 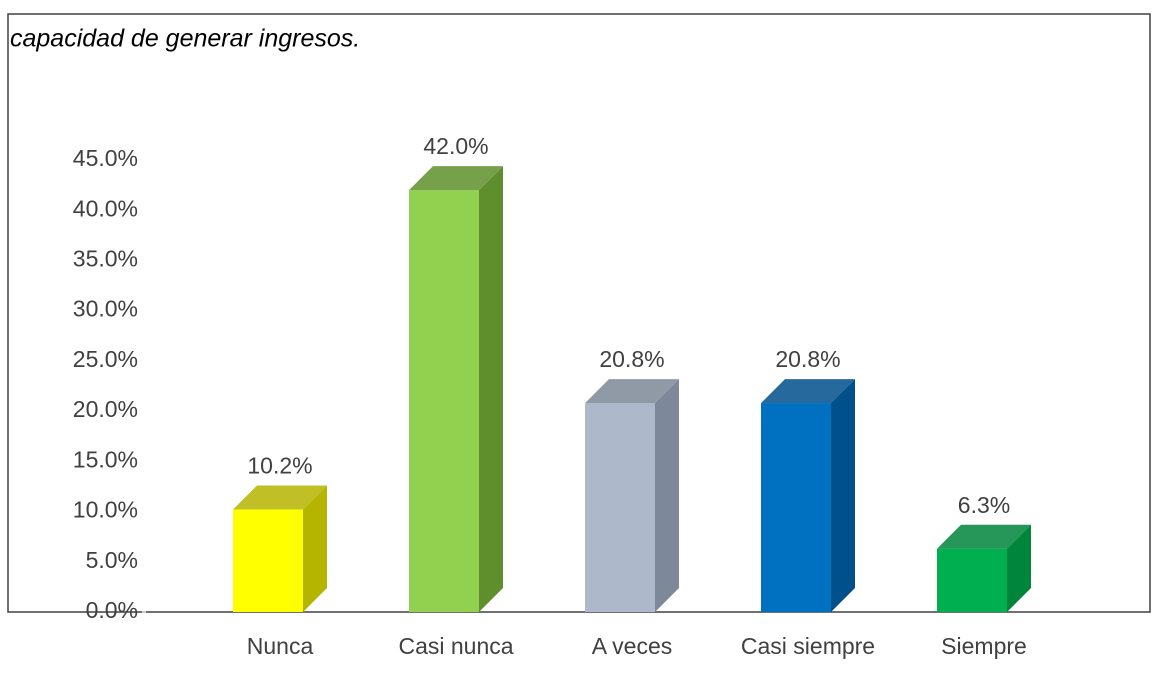 I want to click on chart-title: capacidad de generar ingresos., so click(x=185, y=39).